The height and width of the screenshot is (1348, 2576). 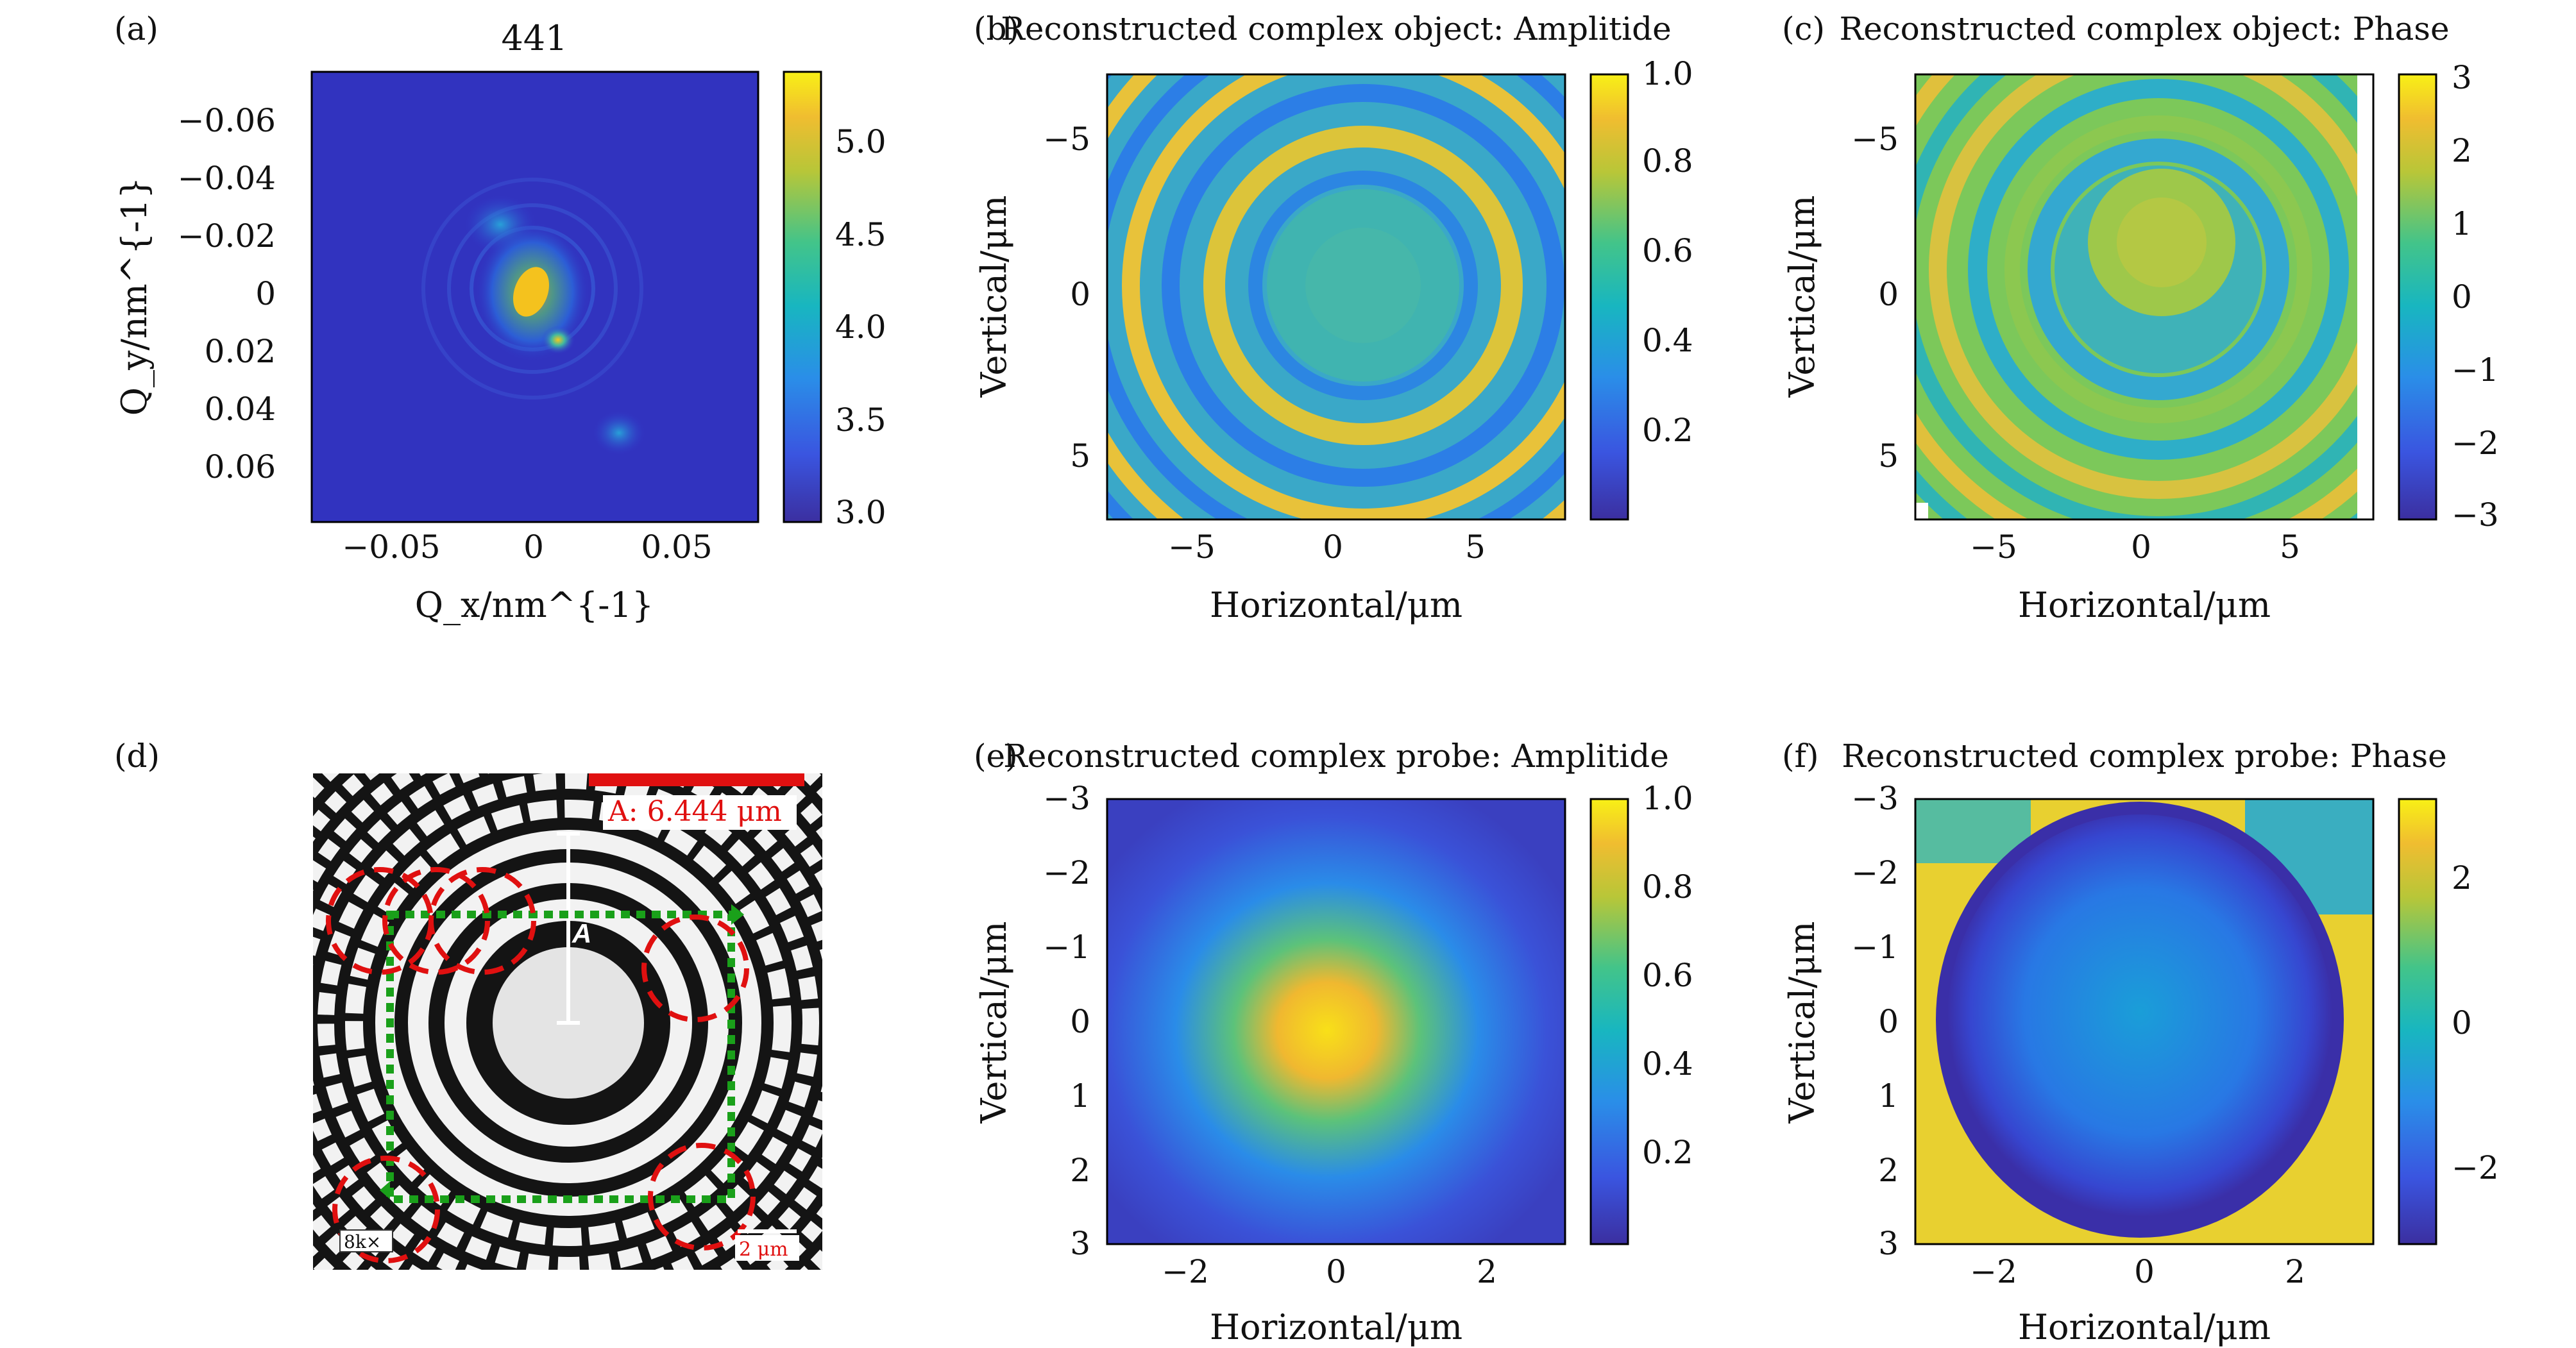 What do you see at coordinates (1336, 1022) in the screenshot?
I see `panel-e-image` at bounding box center [1336, 1022].